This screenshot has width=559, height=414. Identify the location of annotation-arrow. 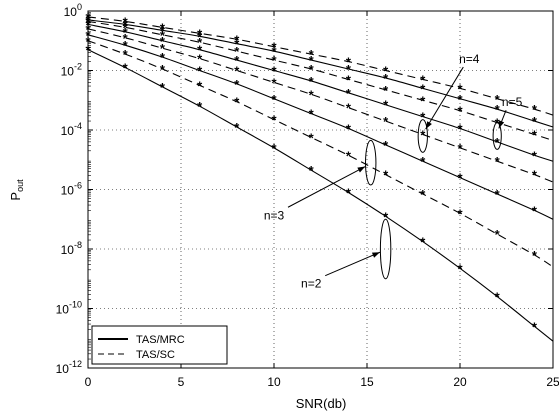
(353, 264).